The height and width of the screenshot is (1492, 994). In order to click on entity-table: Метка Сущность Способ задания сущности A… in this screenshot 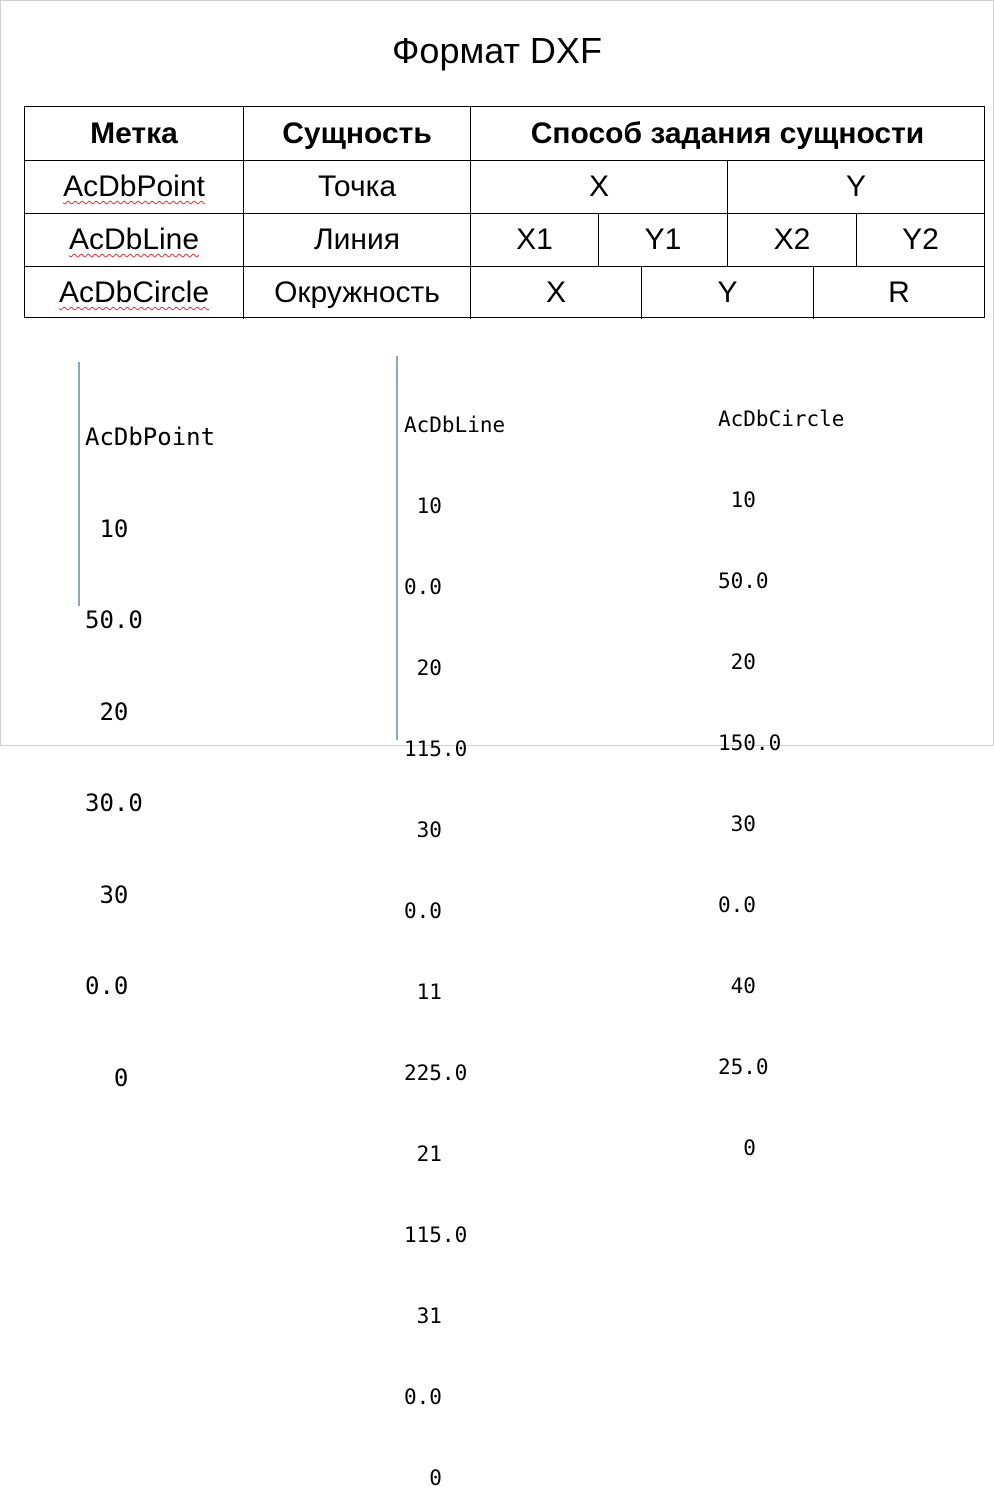, I will do `click(504, 212)`.